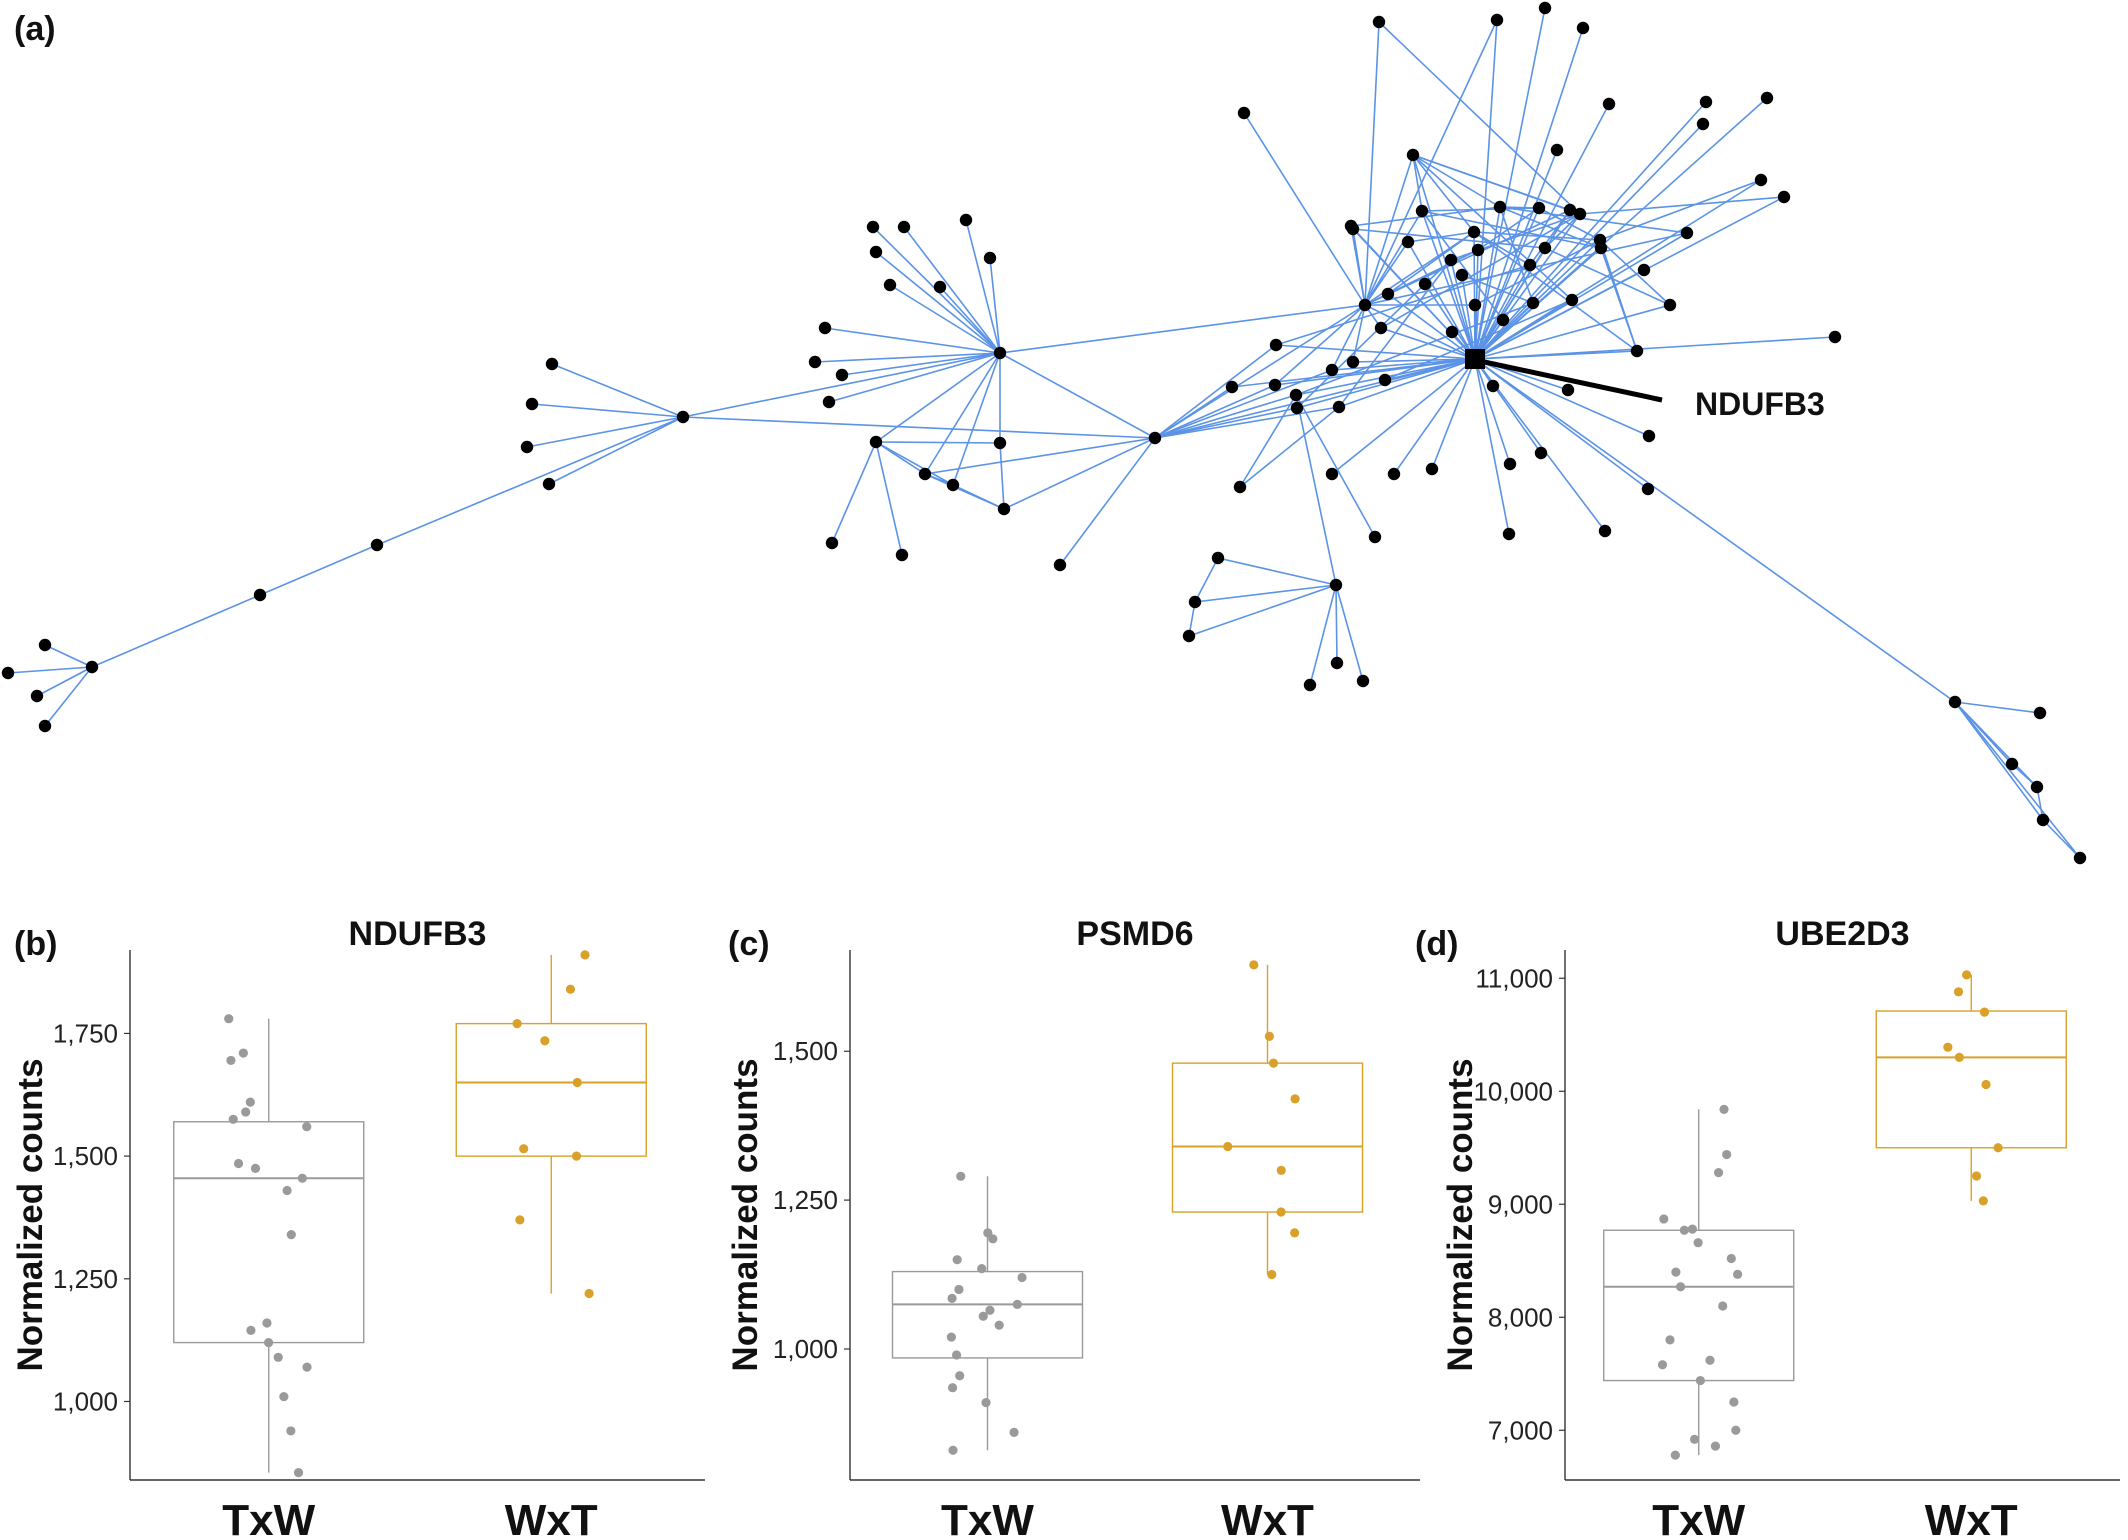 The image size is (2128, 1540). I want to click on panel-label: (b), so click(35, 944).